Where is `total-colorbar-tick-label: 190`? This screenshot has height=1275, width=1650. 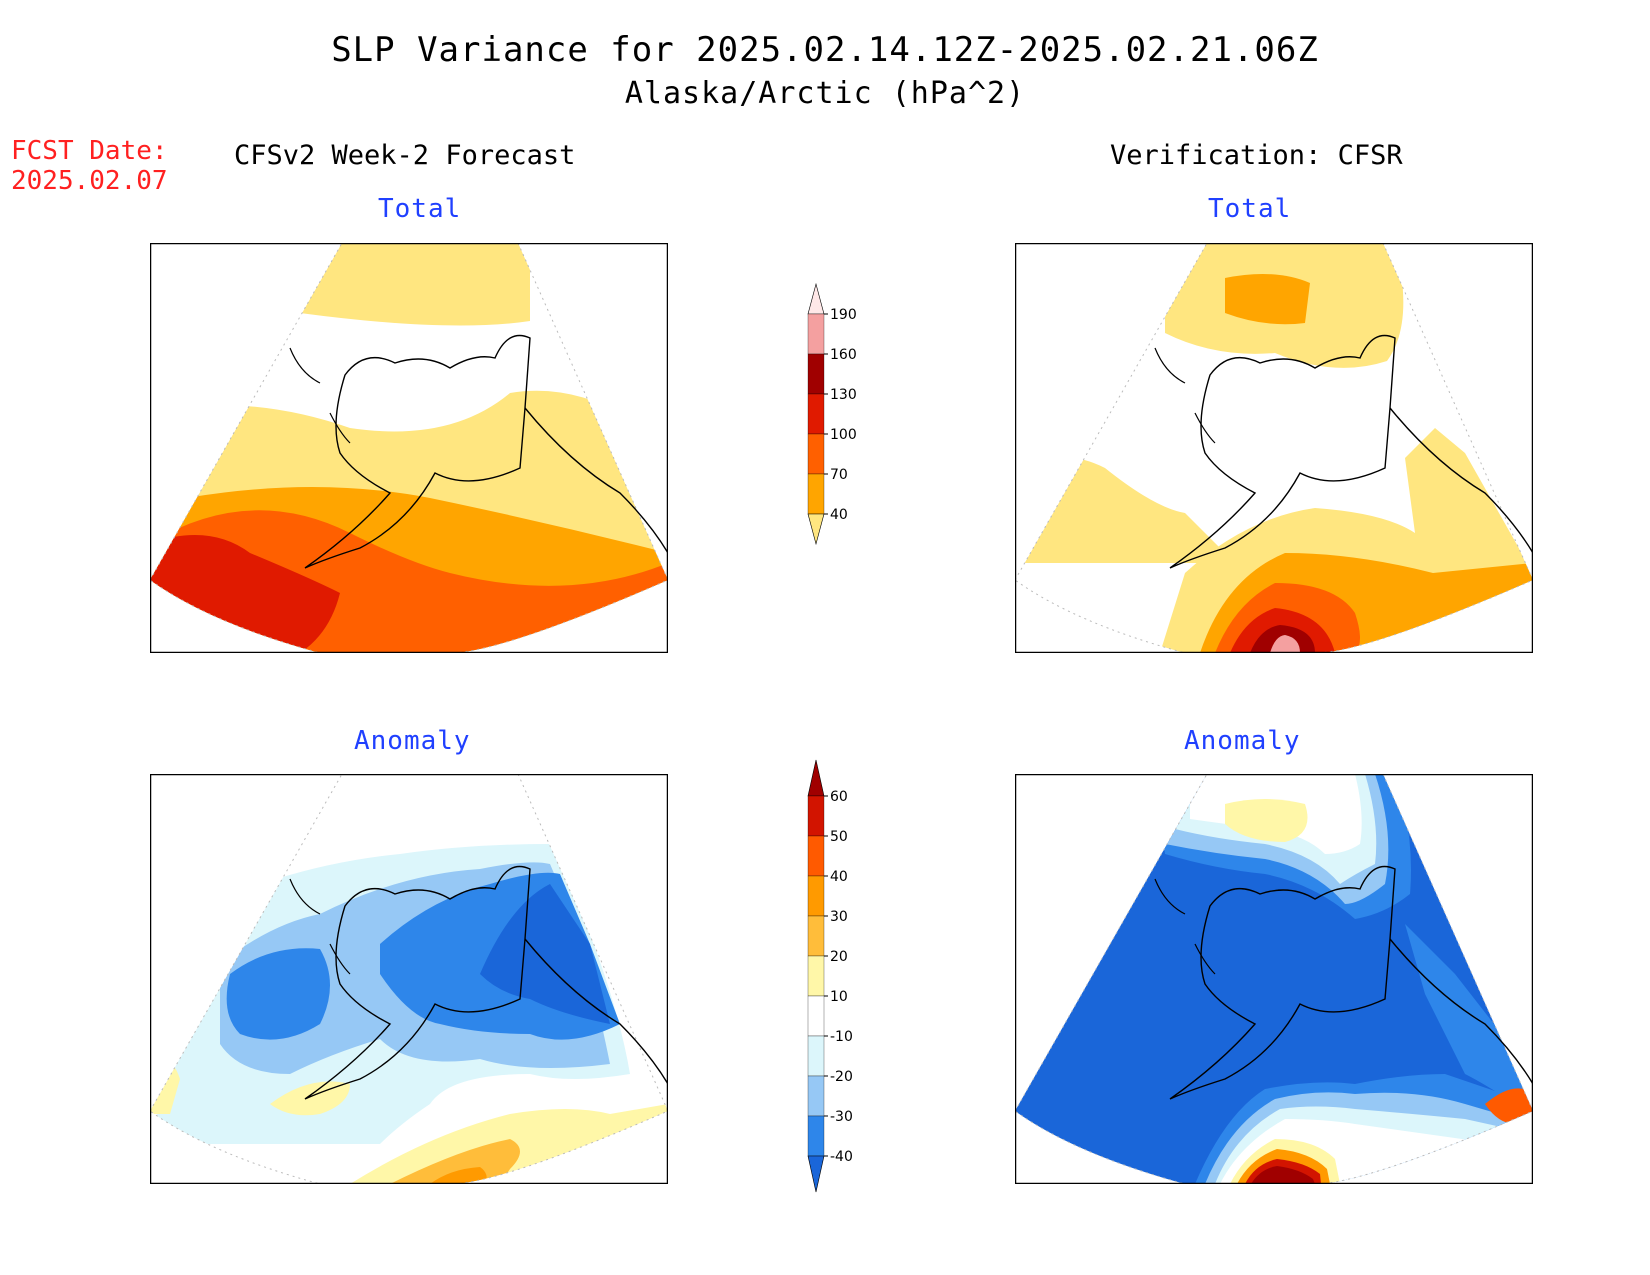
total-colorbar-tick-label: 190 is located at coordinates (843, 315).